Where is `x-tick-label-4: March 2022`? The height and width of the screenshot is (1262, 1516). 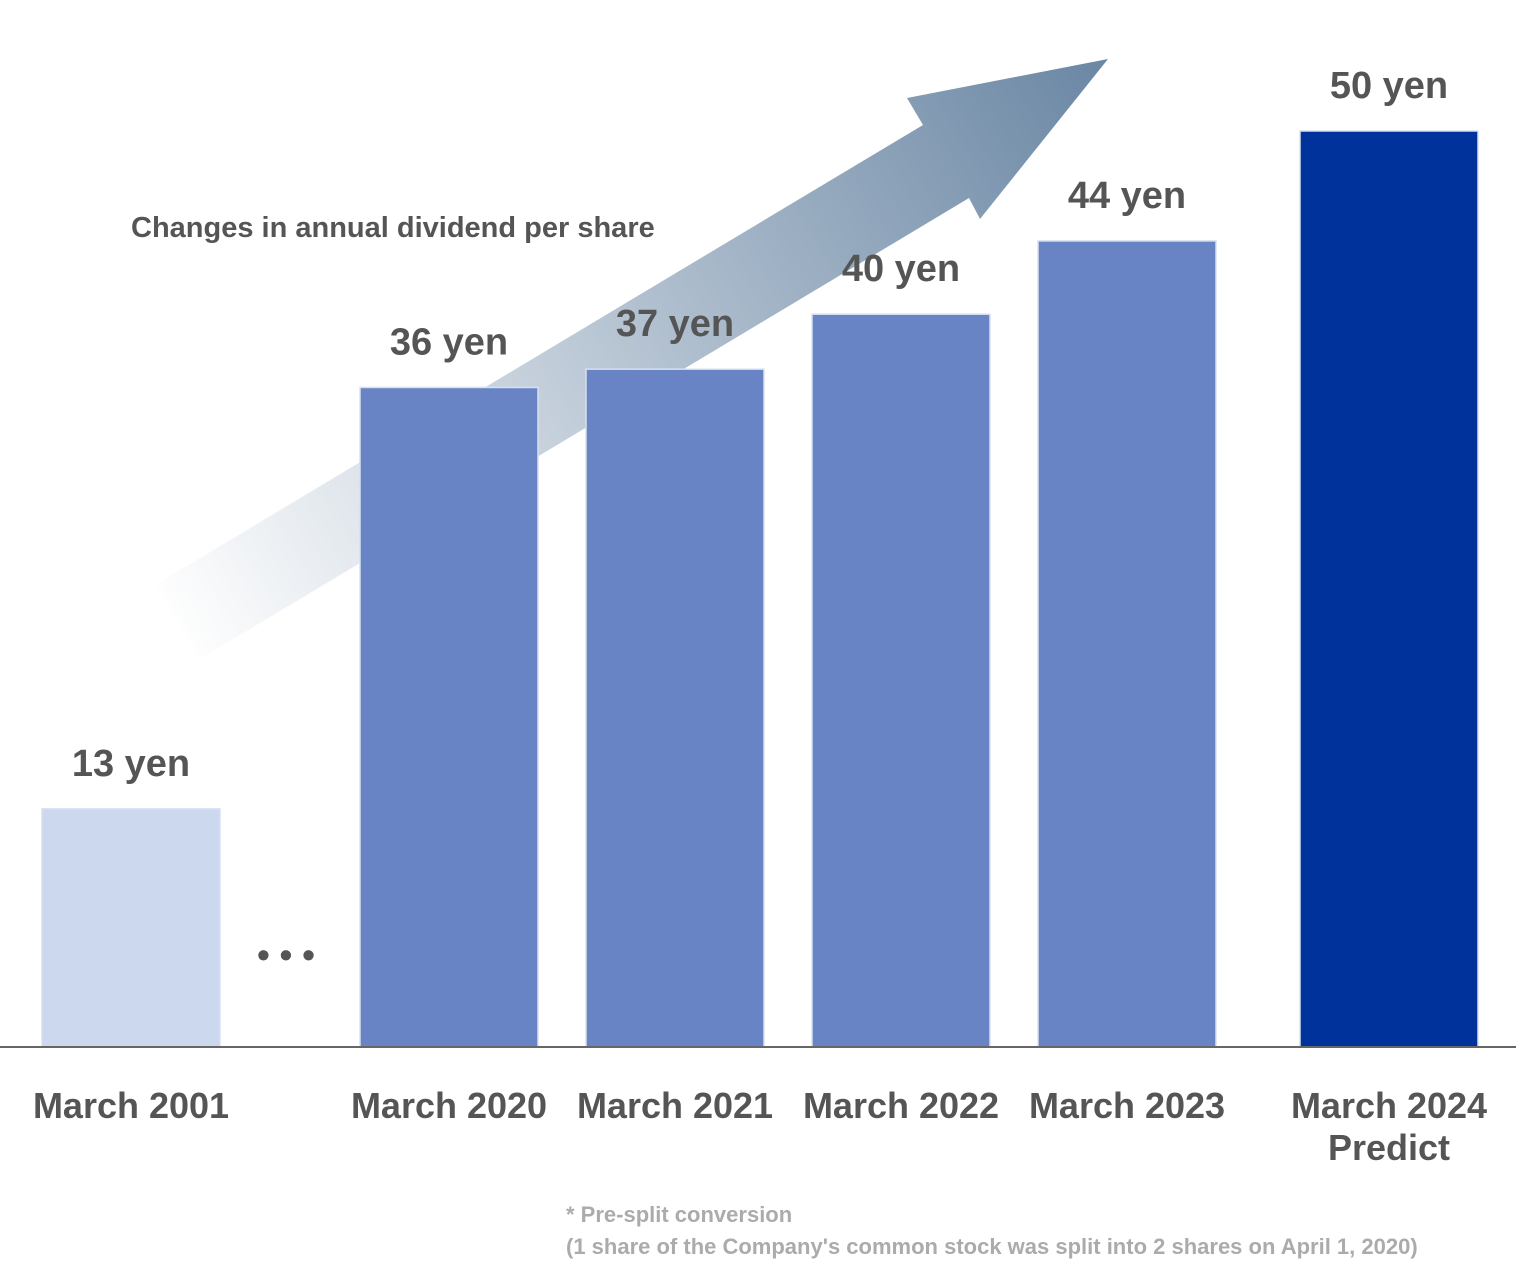
x-tick-label-4: March 2022 is located at coordinates (901, 1105).